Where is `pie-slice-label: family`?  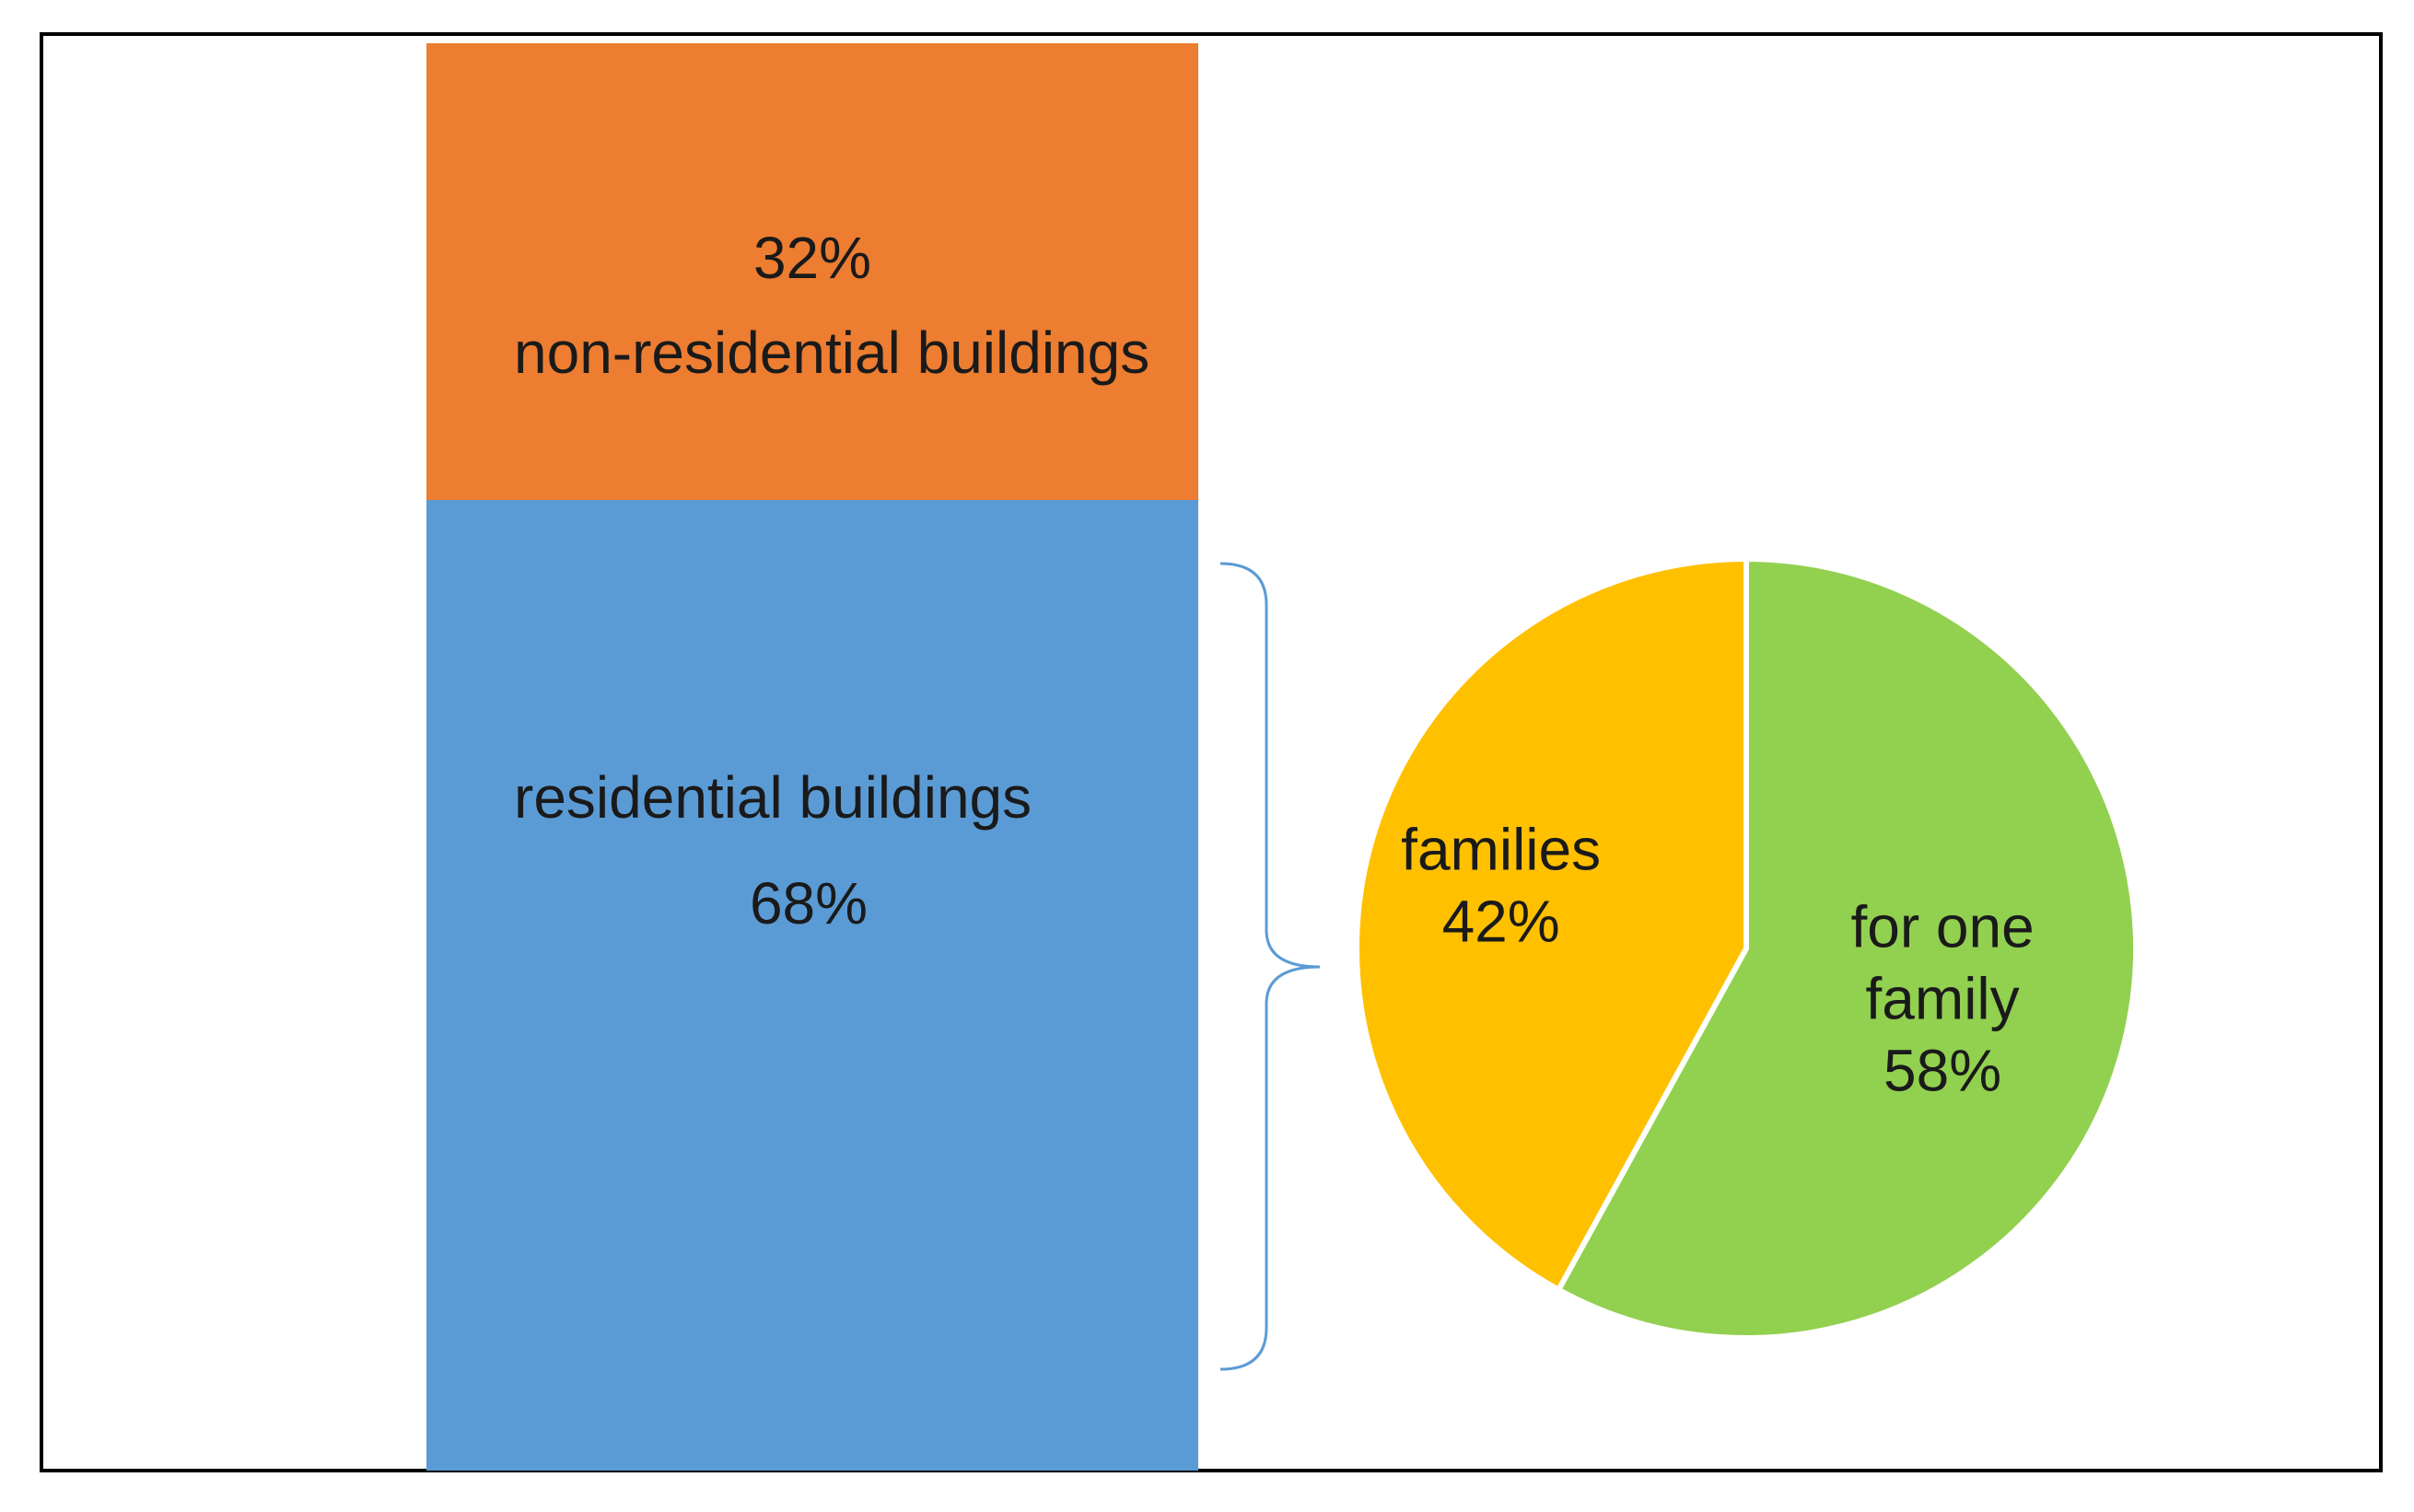 pie-slice-label: family is located at coordinates (1943, 999).